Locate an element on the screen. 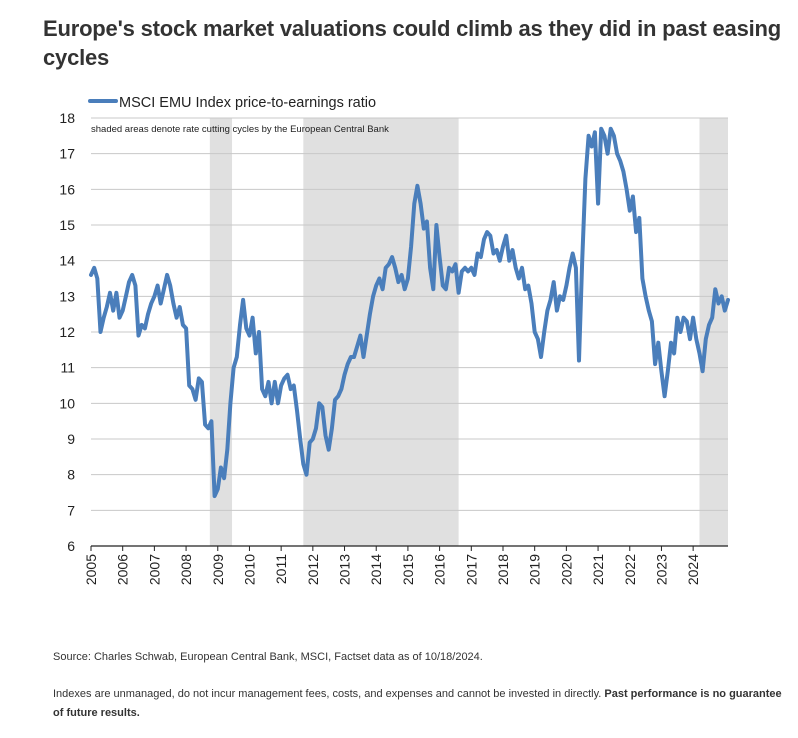 The image size is (798, 738). y-tick-label-14: 14 is located at coordinates (67, 261).